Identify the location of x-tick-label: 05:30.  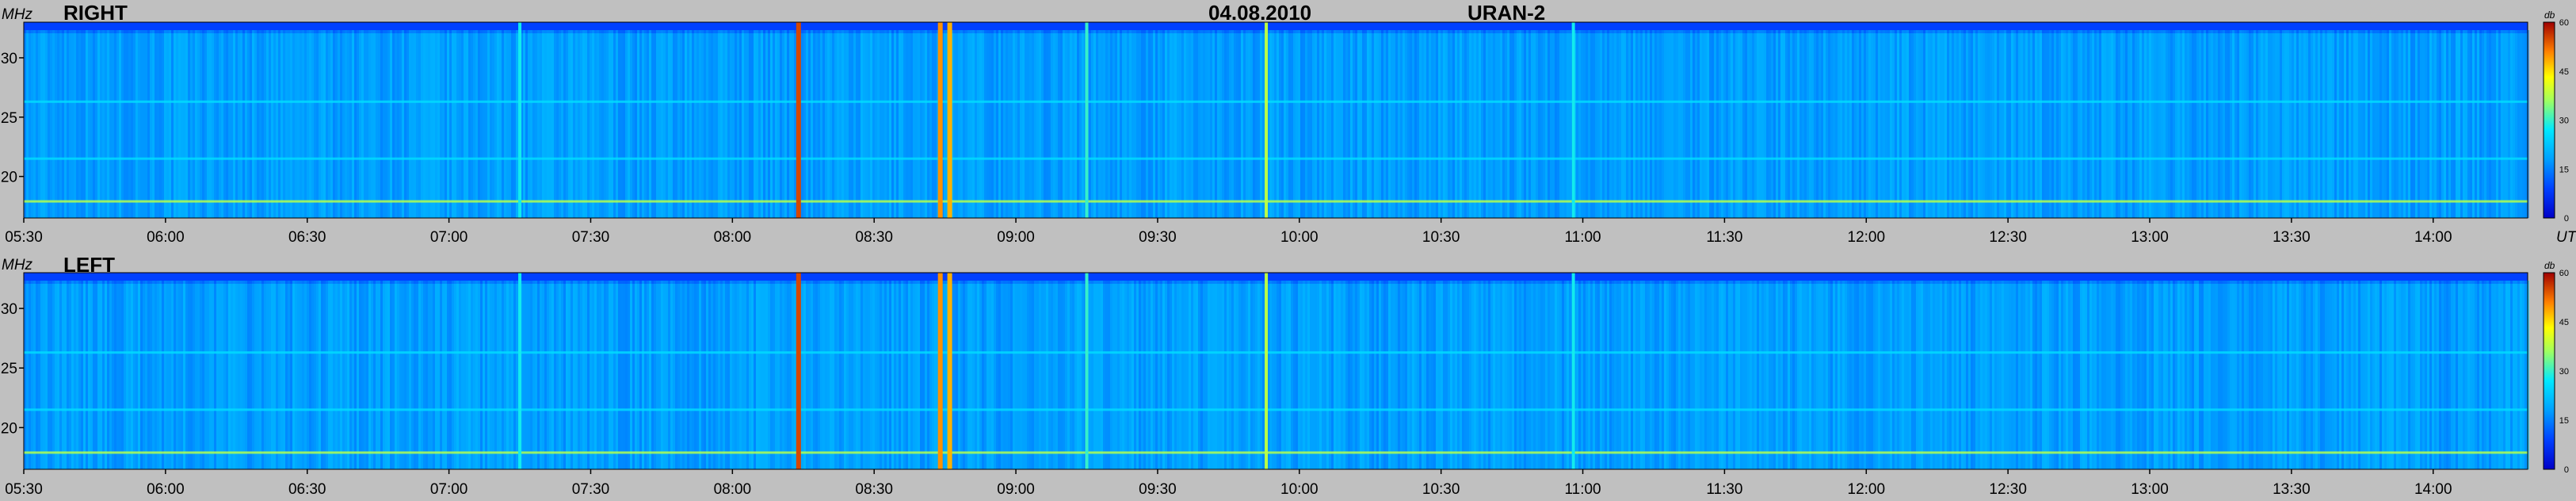
(24, 237).